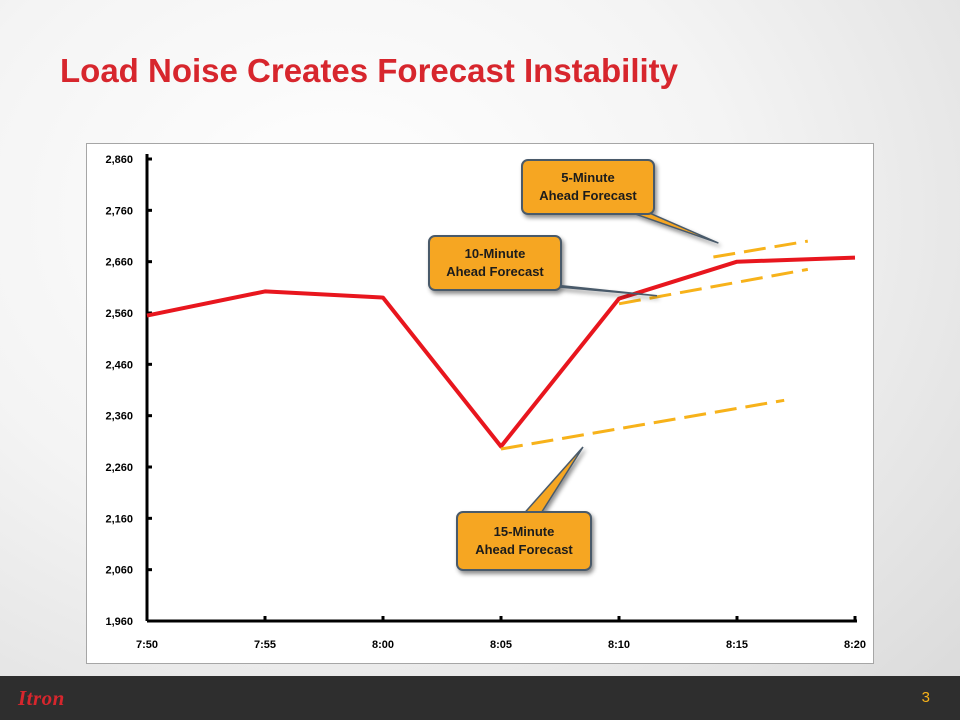 The image size is (960, 720). What do you see at coordinates (119, 314) in the screenshot?
I see `y-tick-label: 2,560` at bounding box center [119, 314].